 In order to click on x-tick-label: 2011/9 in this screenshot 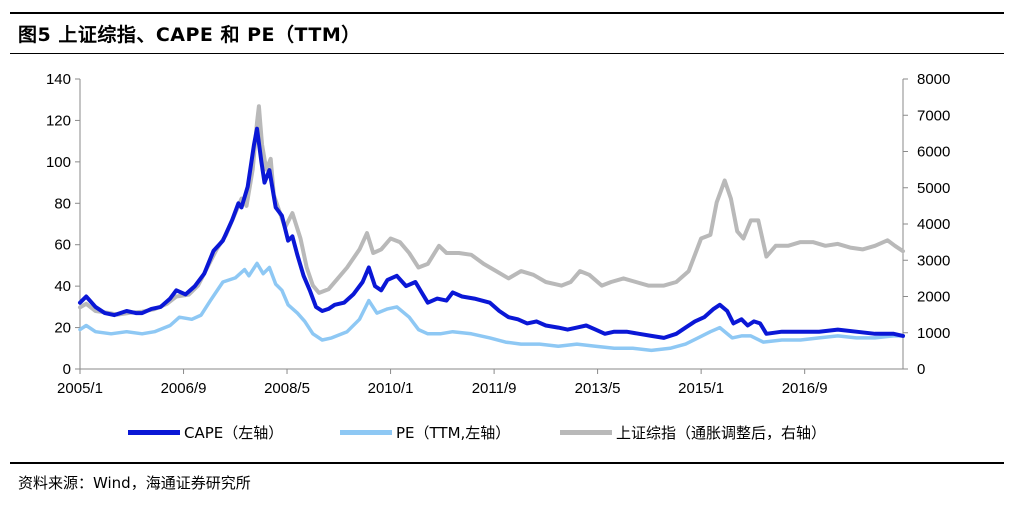, I will do `click(494, 388)`.